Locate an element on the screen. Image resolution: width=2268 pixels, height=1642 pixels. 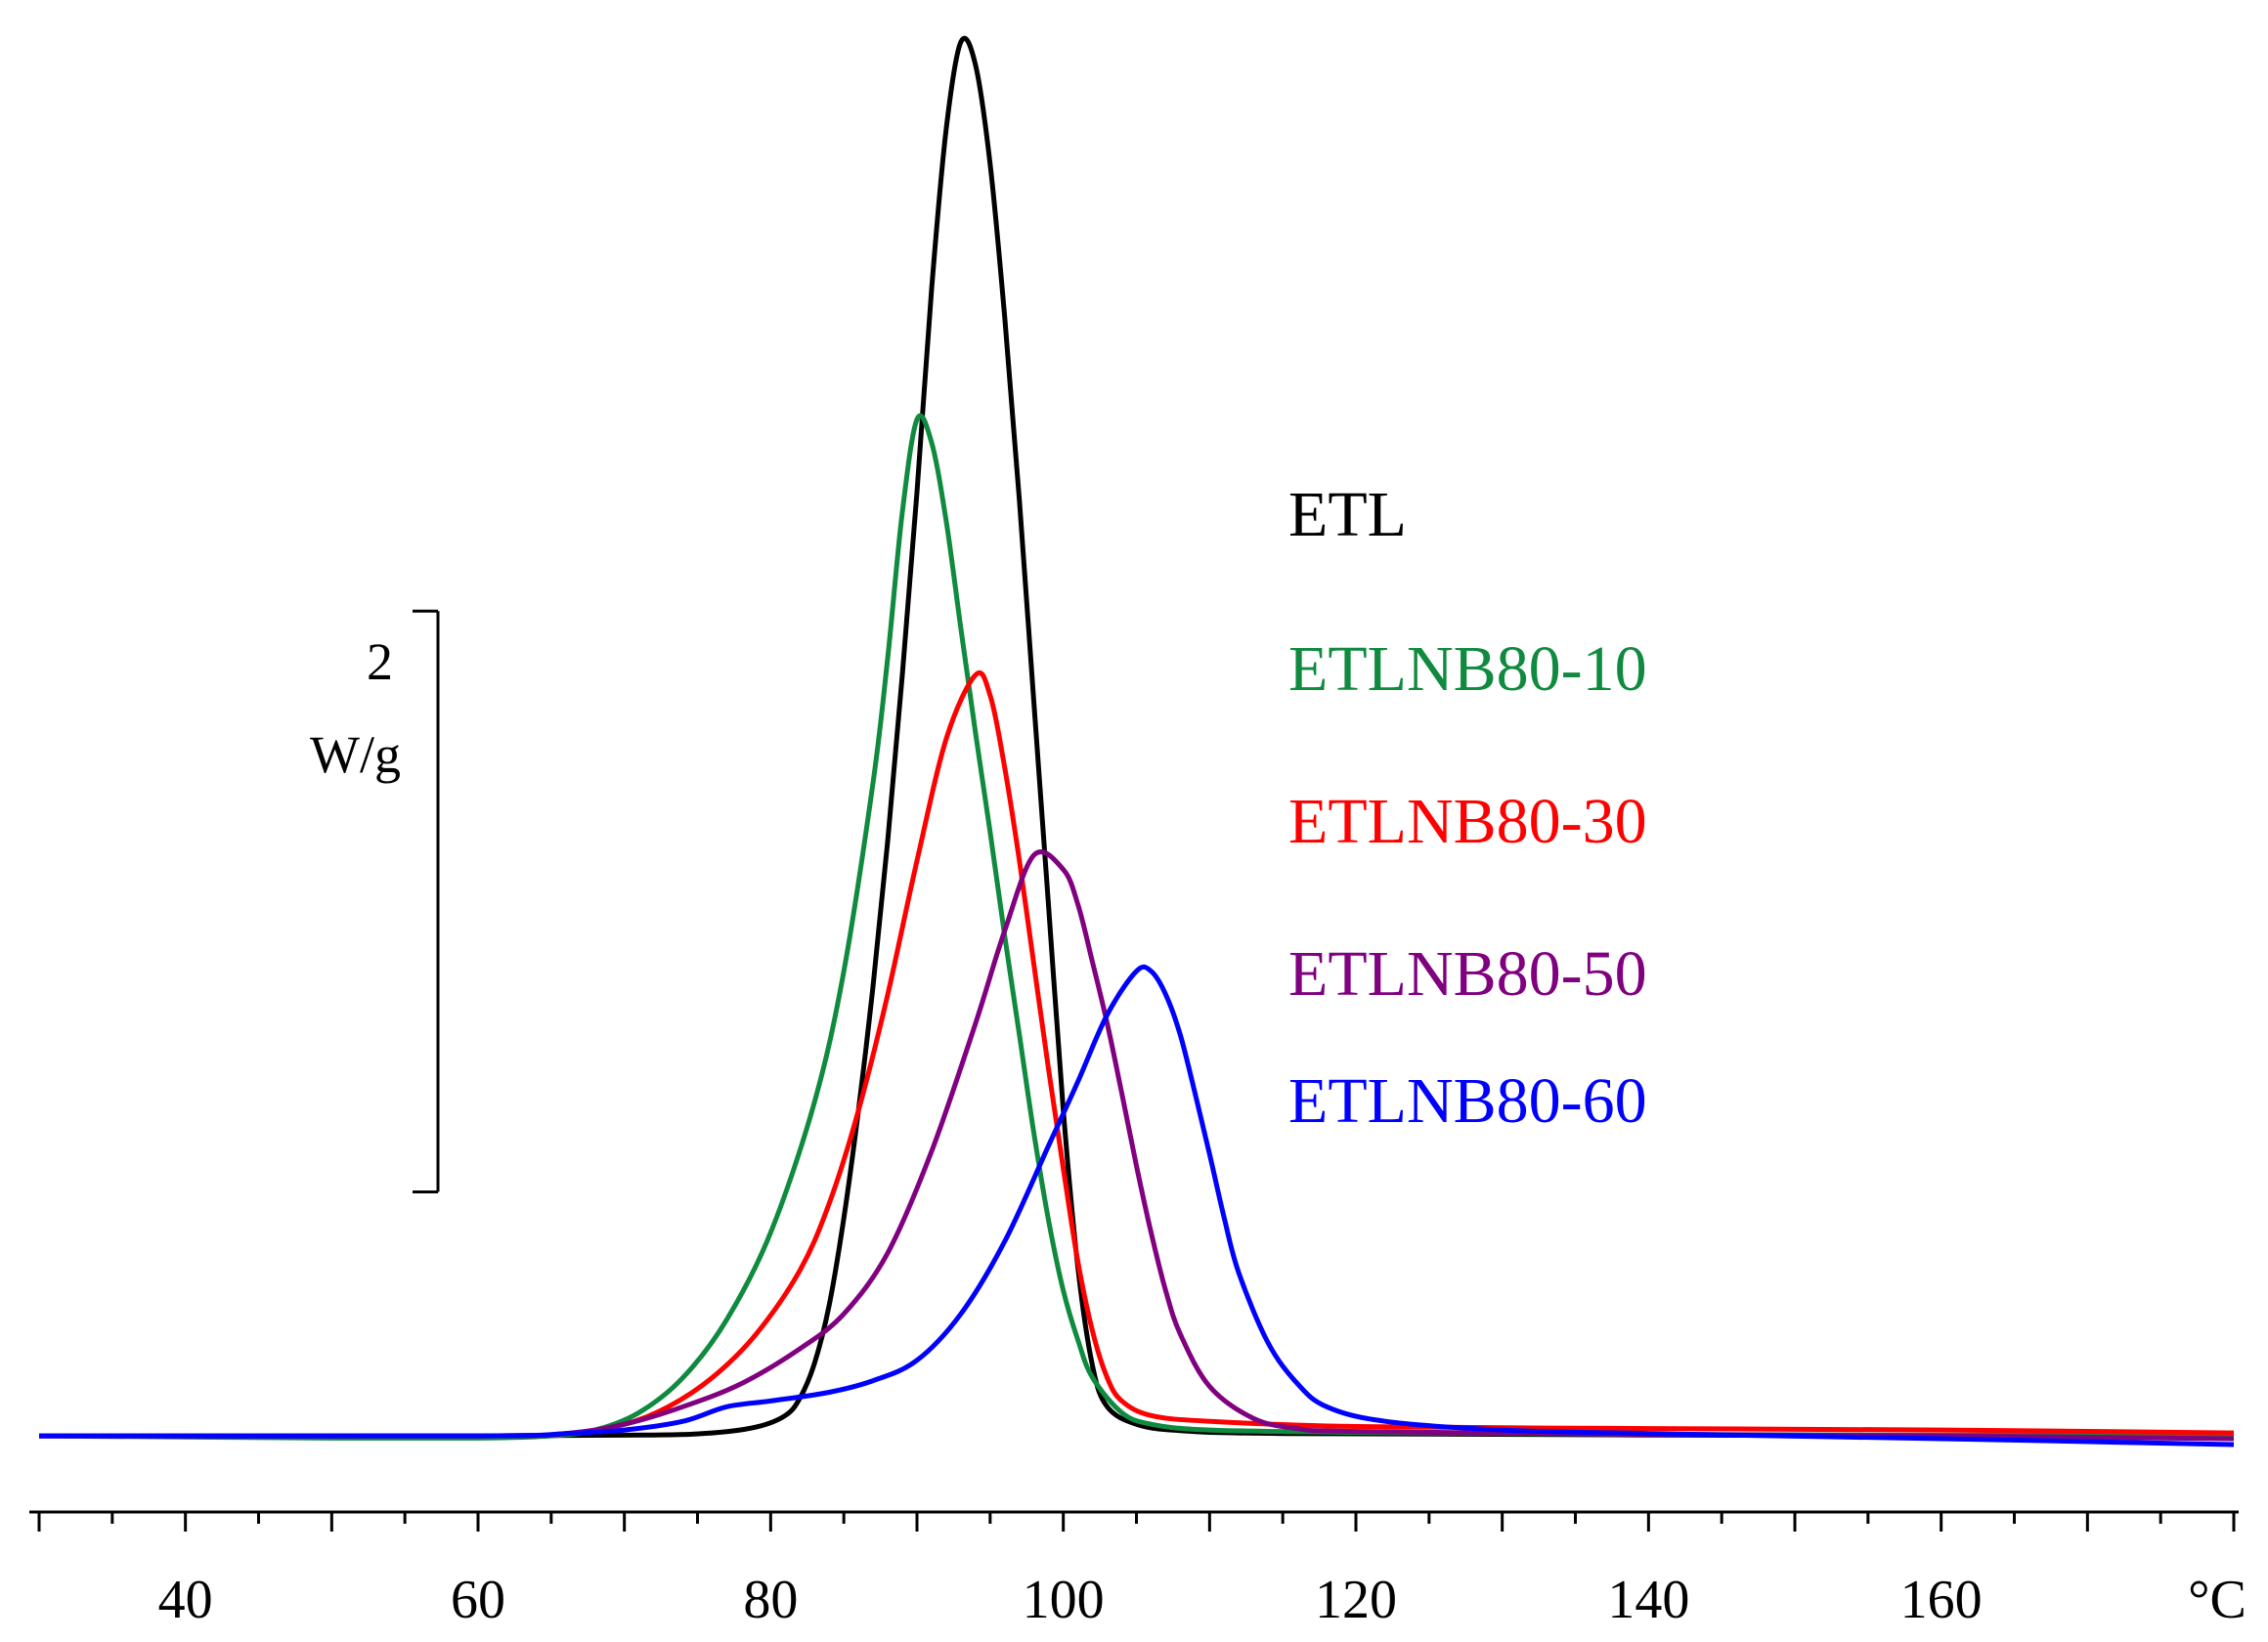
x-axis-ticks is located at coordinates (1136, 1522).